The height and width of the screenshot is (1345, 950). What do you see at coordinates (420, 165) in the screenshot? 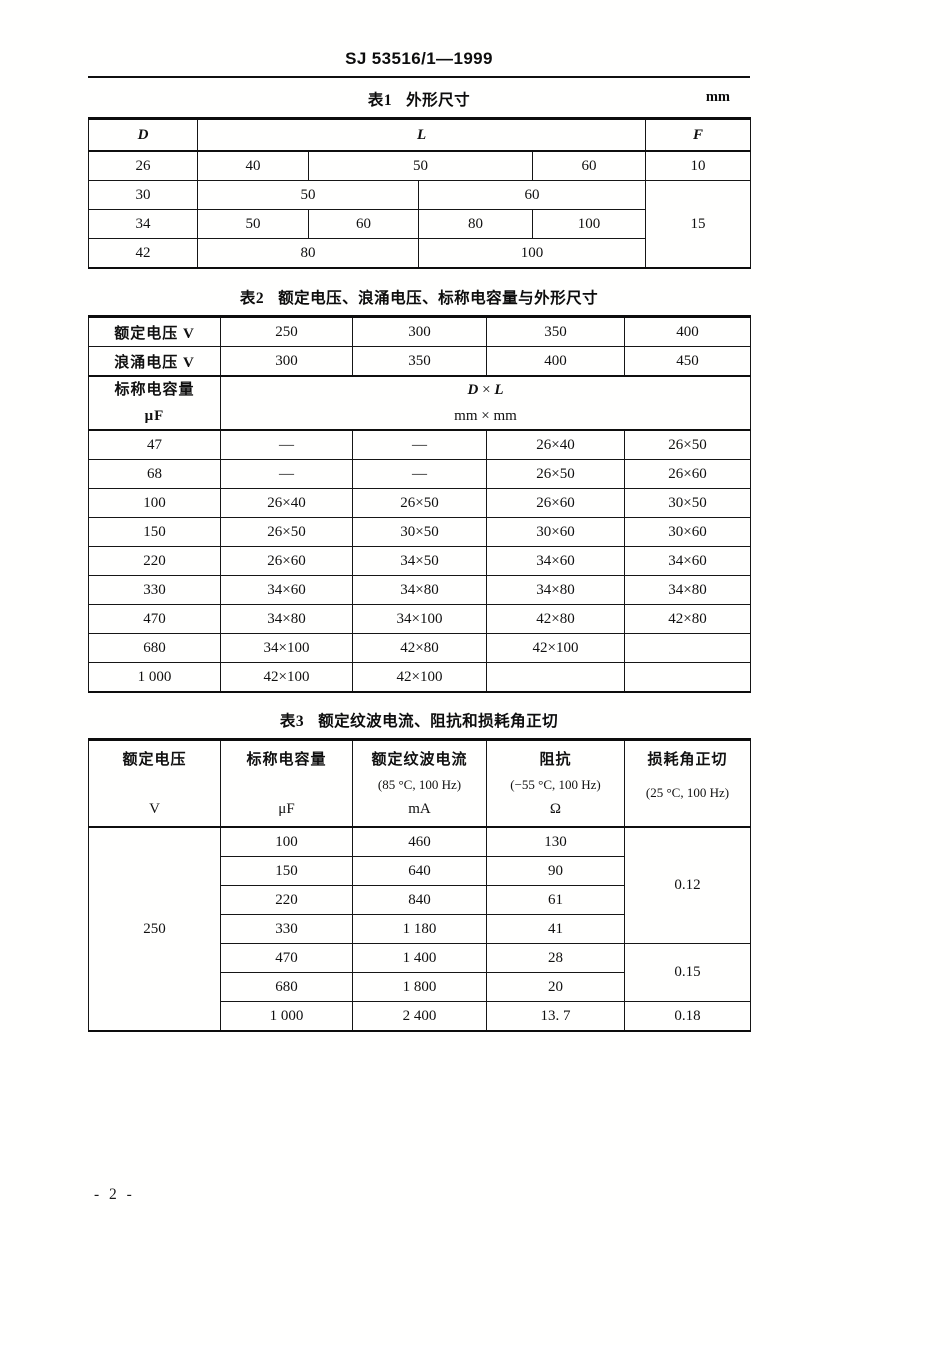
I see `table1-row-26: 26 40 50 60 10` at bounding box center [420, 165].